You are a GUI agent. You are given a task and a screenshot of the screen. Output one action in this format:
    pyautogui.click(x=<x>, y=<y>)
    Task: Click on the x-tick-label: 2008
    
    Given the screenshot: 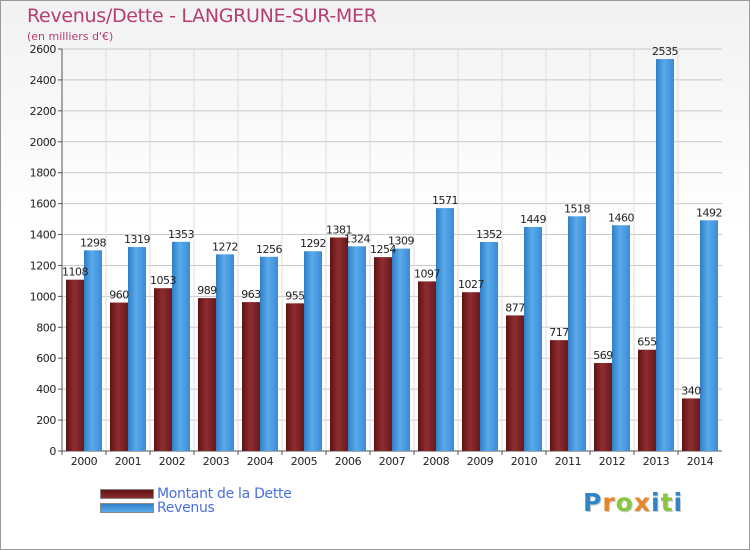 What is the action you would take?
    pyautogui.click(x=436, y=461)
    